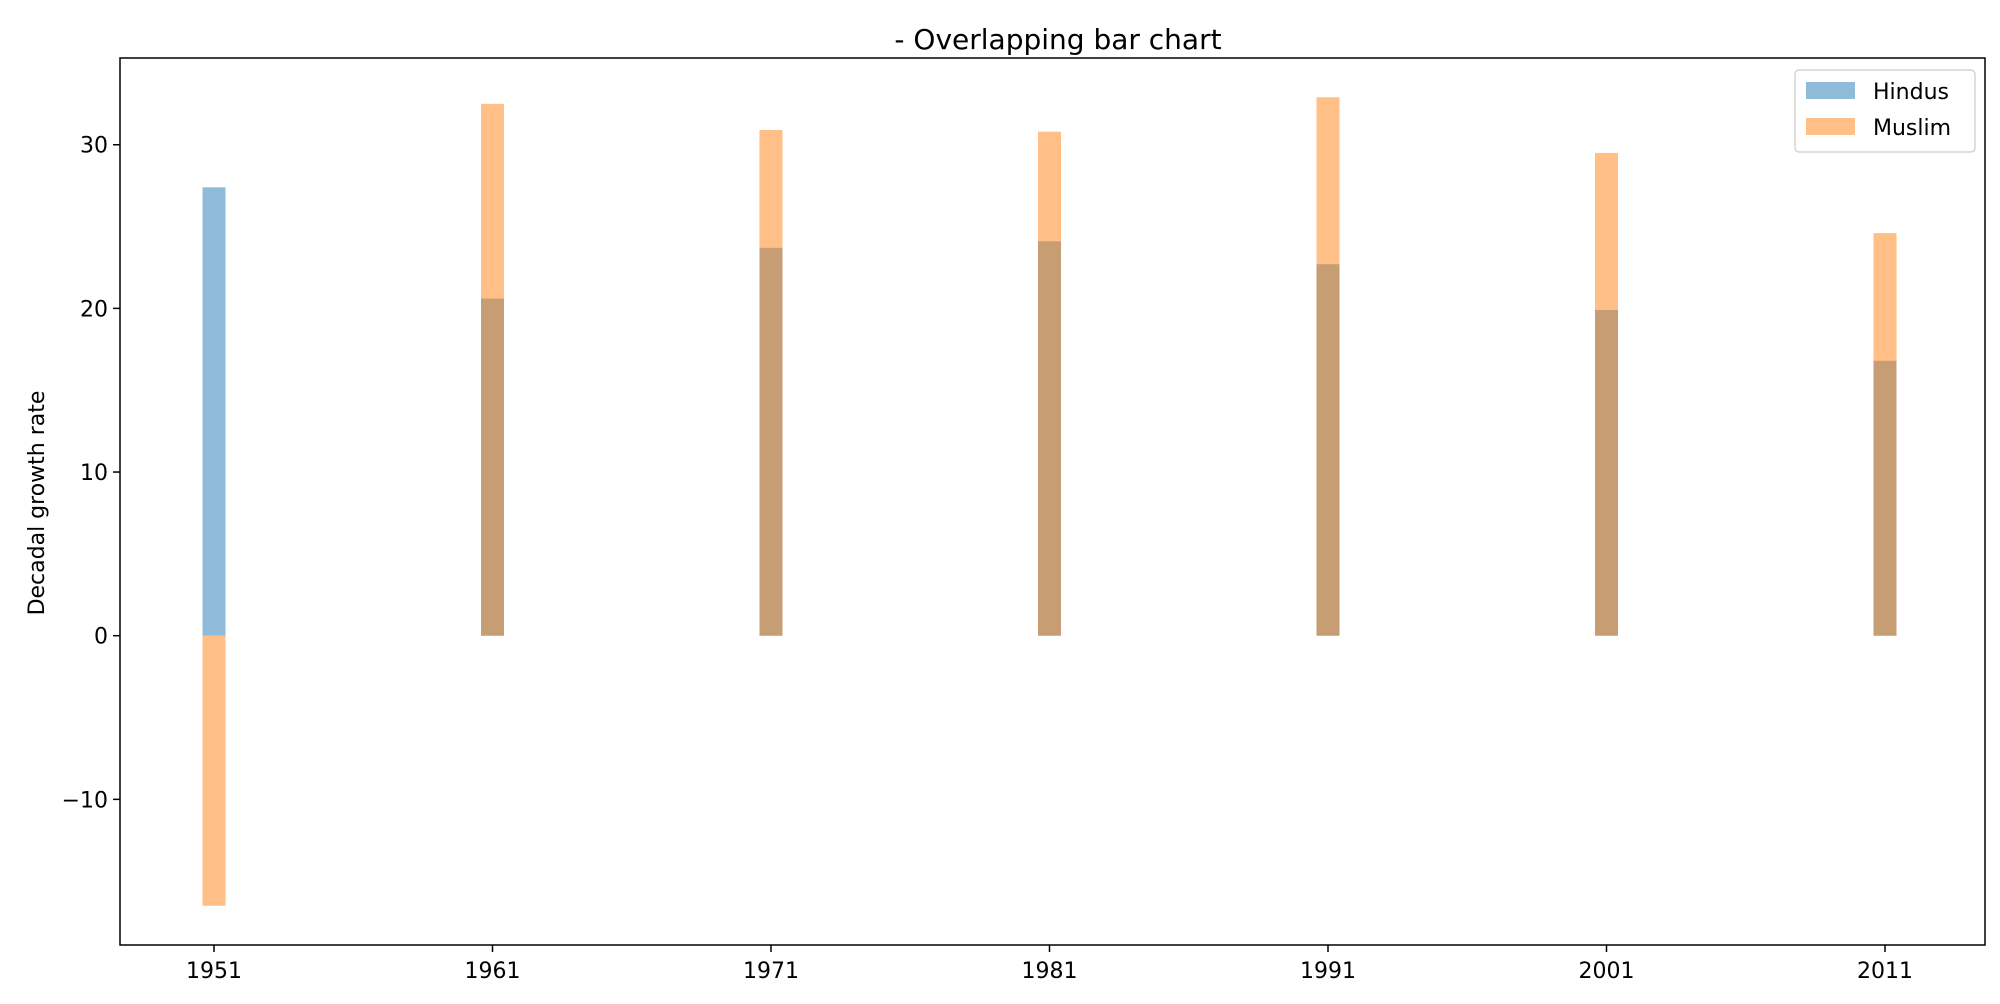 This screenshot has height=1004, width=2000. I want to click on x-tick-label: 1981, so click(1050, 971).